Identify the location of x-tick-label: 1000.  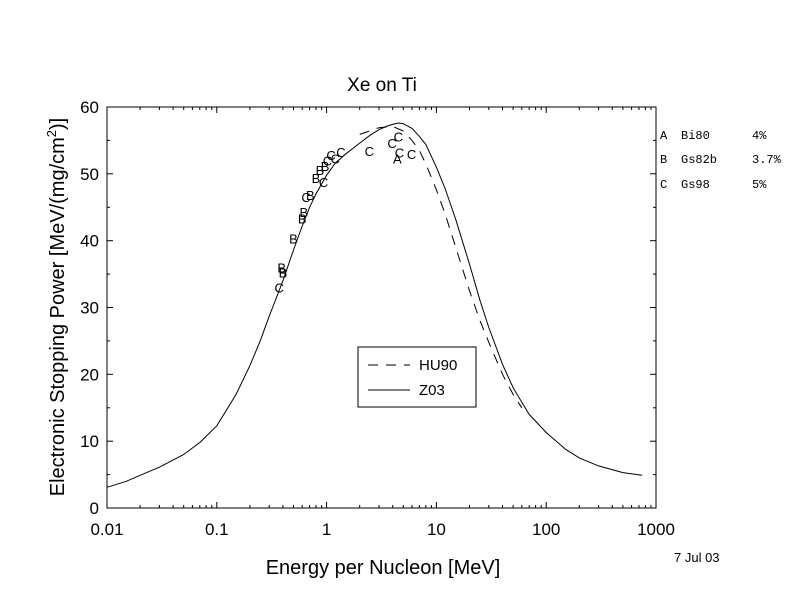
(656, 529).